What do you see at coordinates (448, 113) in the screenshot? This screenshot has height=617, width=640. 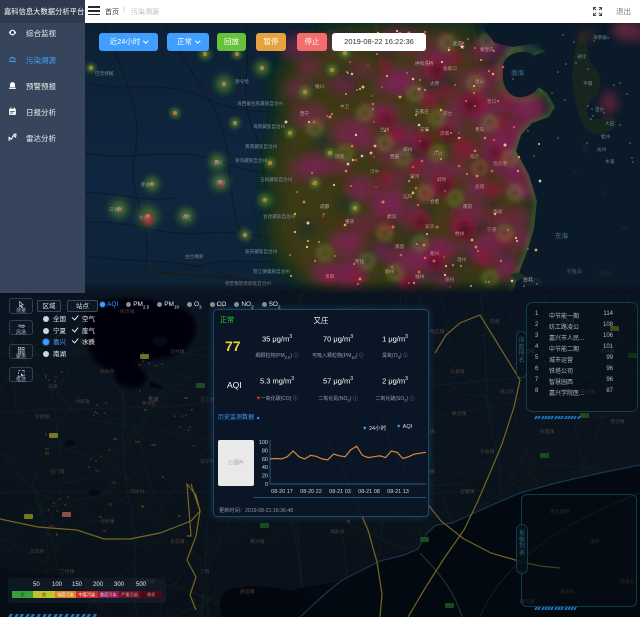 I see `svg-text: 邢台` at bounding box center [448, 113].